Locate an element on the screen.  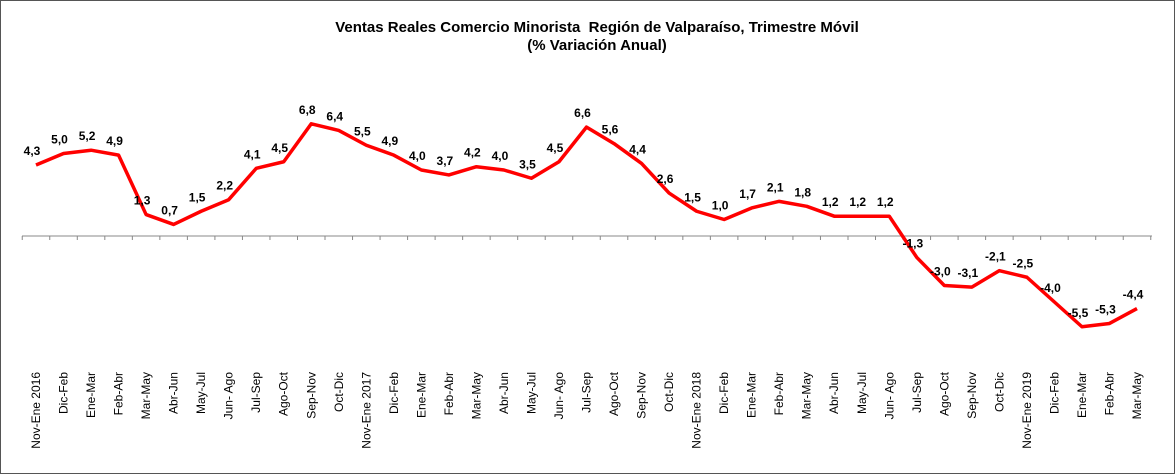
data-label: -4,4 is located at coordinates (1133, 295).